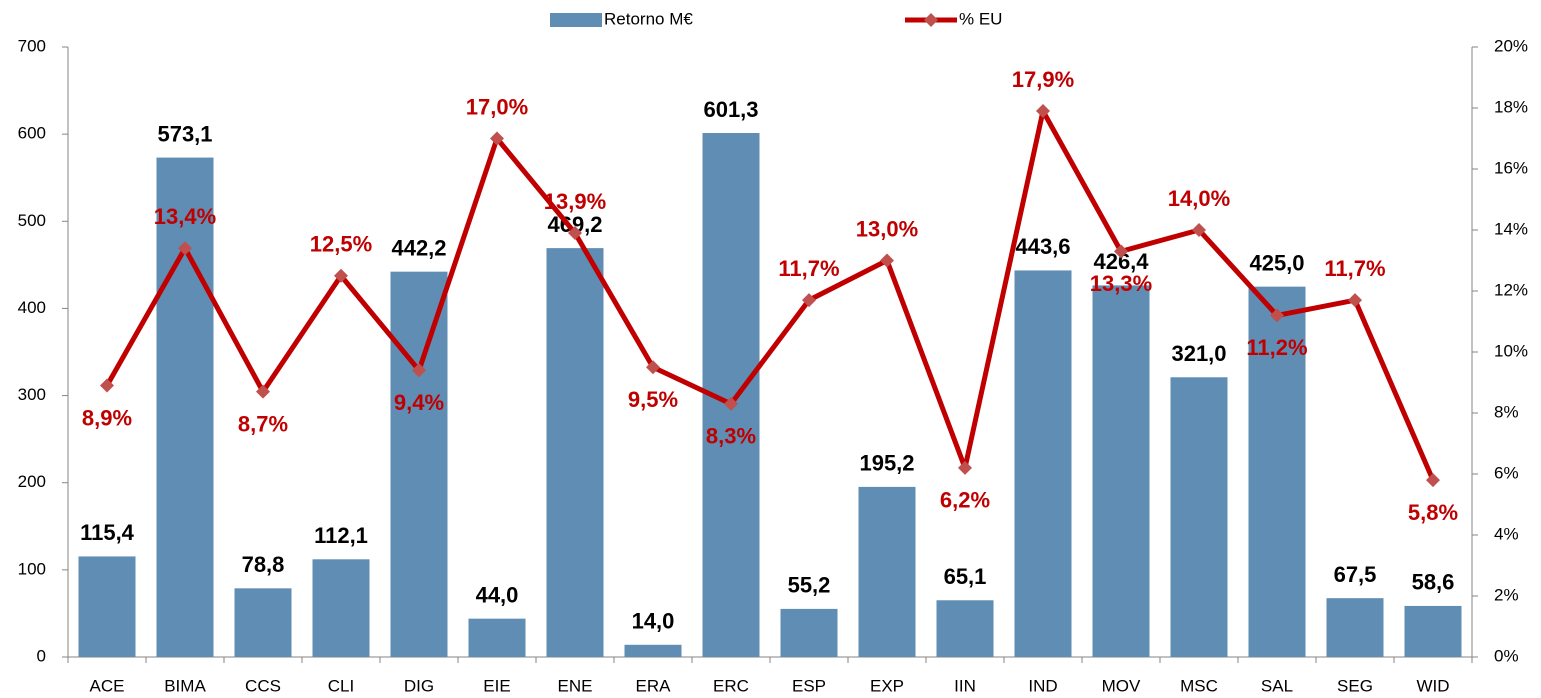 Image resolution: width=1541 pixels, height=698 pixels. What do you see at coordinates (965, 685) in the screenshot?
I see `x-tick-label: IIN` at bounding box center [965, 685].